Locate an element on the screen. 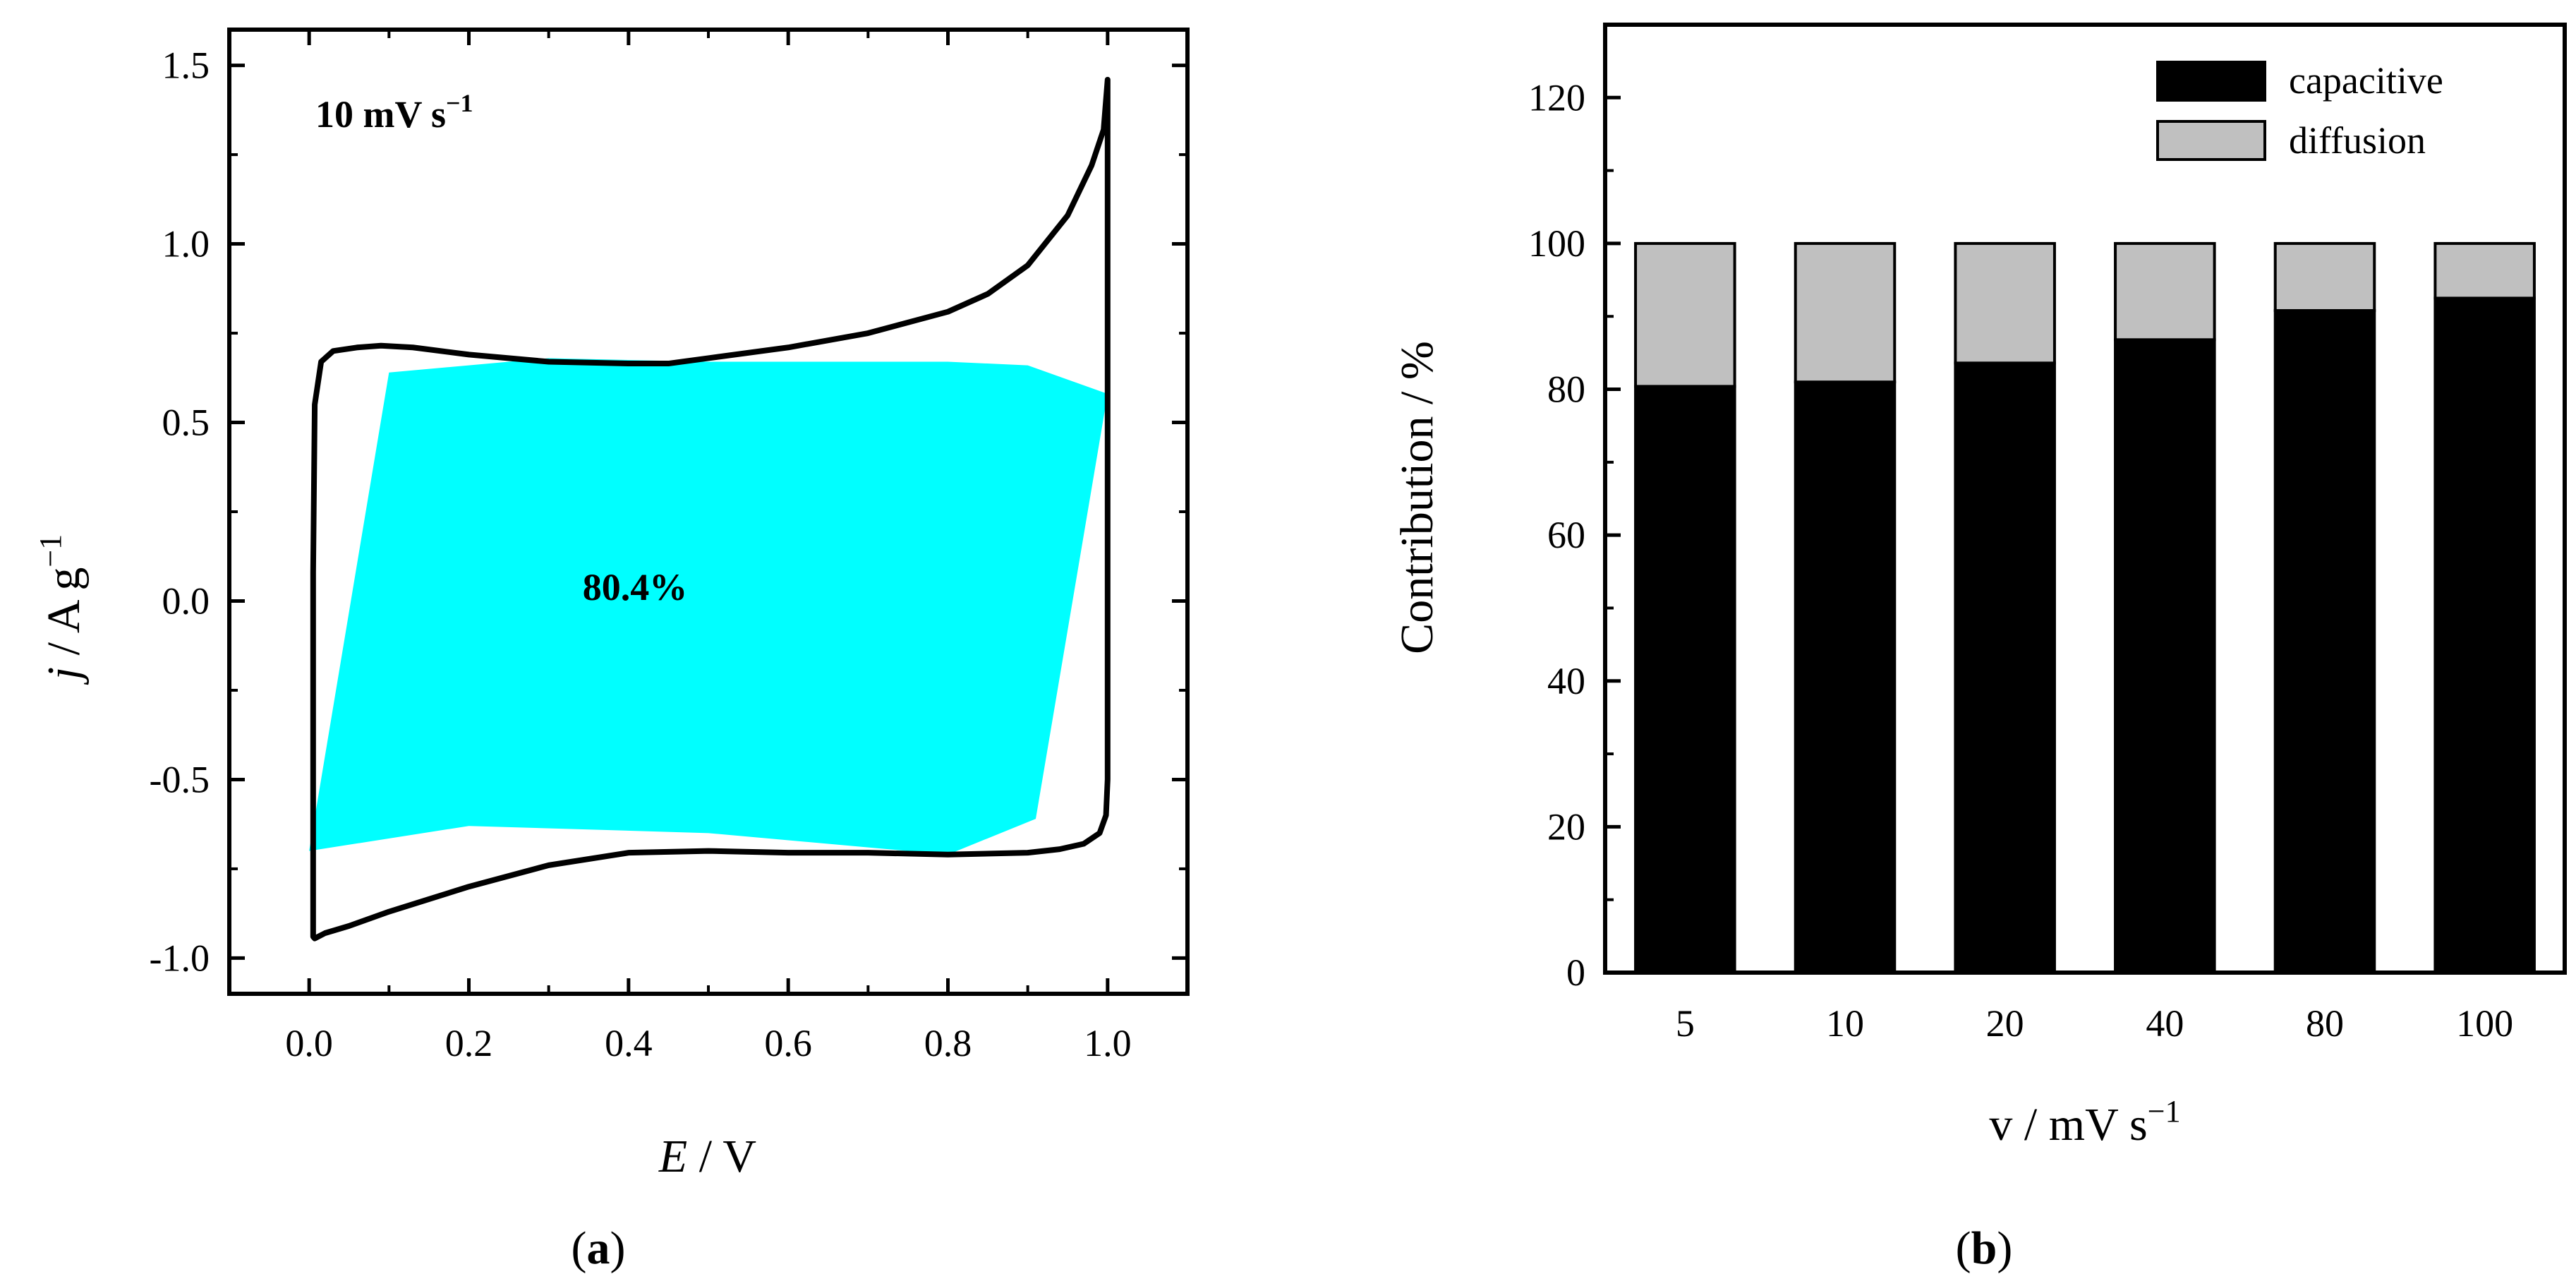 The height and width of the screenshot is (1286, 2576). y-tick-label: 1.0 is located at coordinates (186, 244).